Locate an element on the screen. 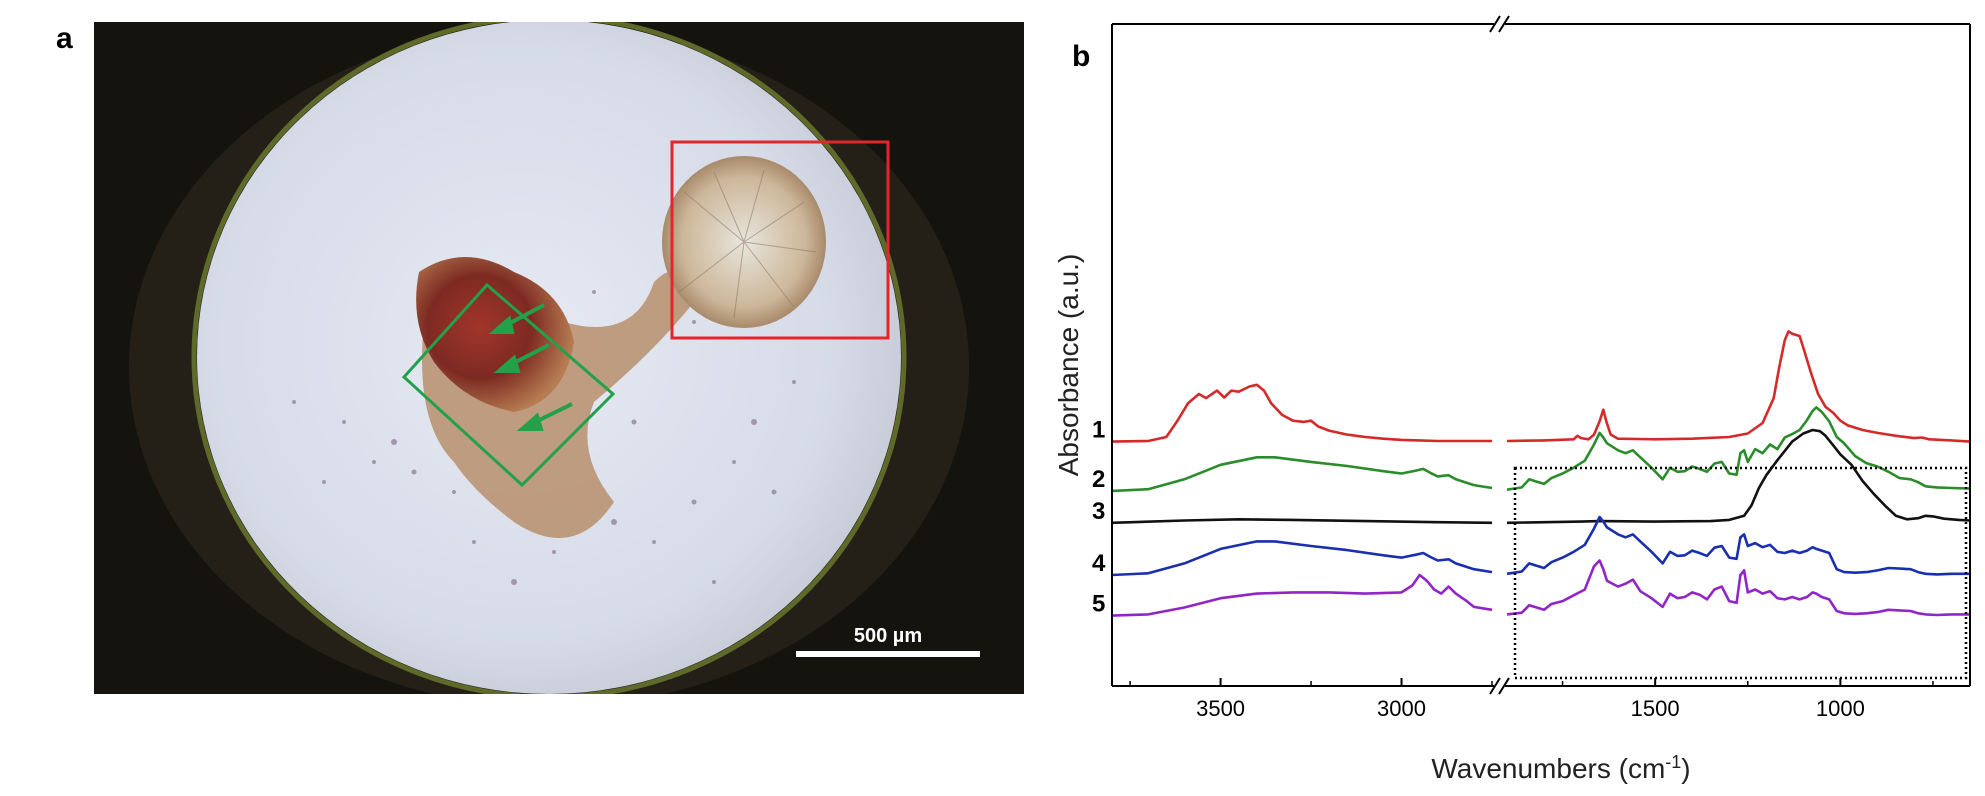 This screenshot has width=1985, height=796. x-tick-label-3000: 3000 is located at coordinates (1401, 708).